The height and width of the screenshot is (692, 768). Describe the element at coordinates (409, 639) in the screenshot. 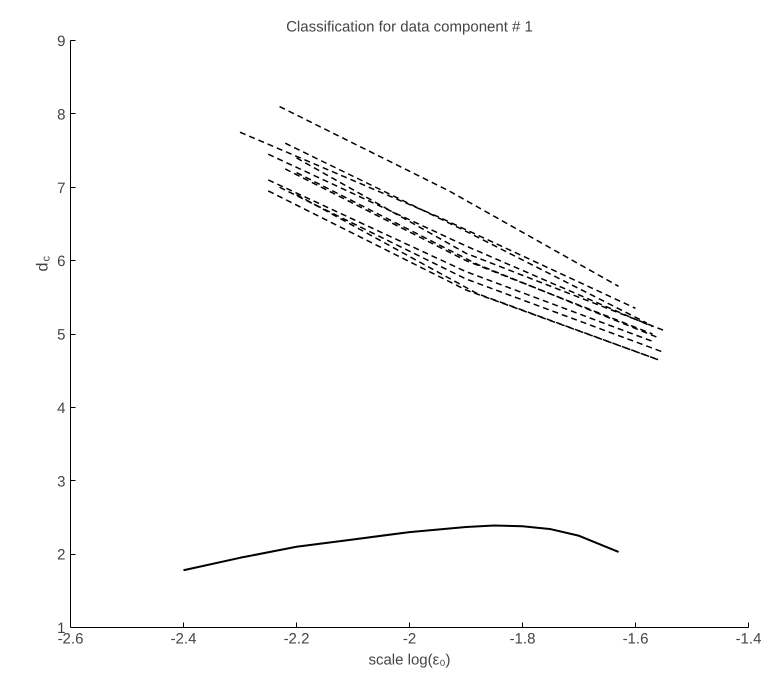

I see `x-tick-label: -2` at that location.